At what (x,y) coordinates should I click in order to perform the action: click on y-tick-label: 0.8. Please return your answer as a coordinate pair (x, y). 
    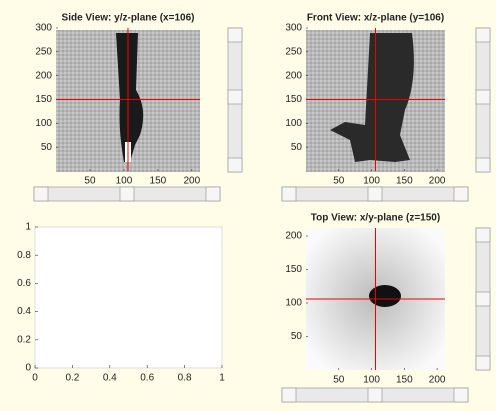
    Looking at the image, I should click on (24, 255).